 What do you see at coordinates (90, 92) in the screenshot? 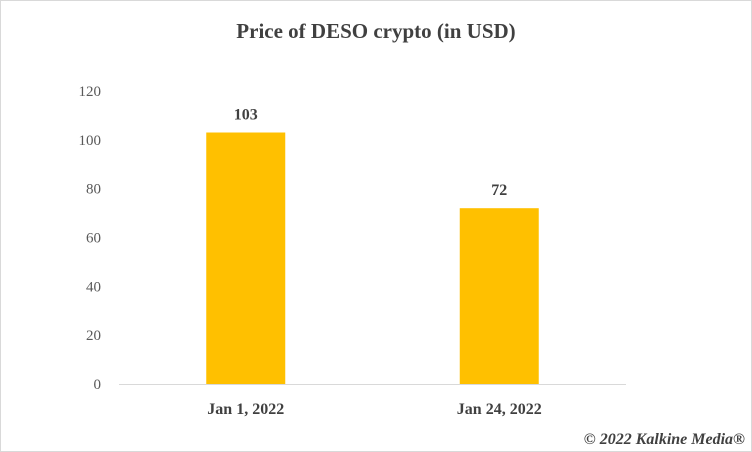
I see `y-tick-label: 120` at bounding box center [90, 92].